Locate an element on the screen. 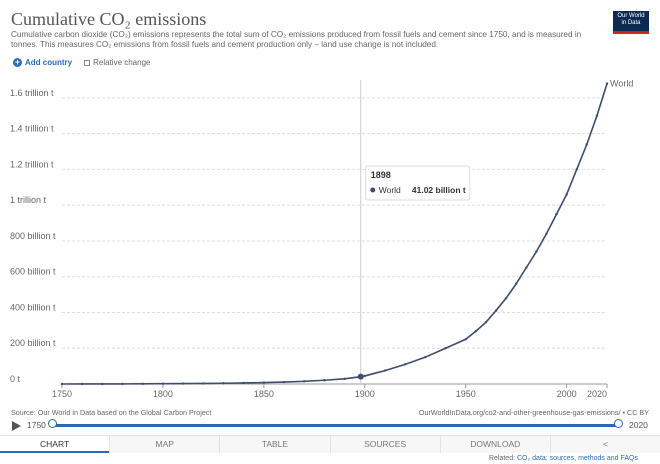 The width and height of the screenshot is (660, 464). add-country-button: + Add country is located at coordinates (42, 62).